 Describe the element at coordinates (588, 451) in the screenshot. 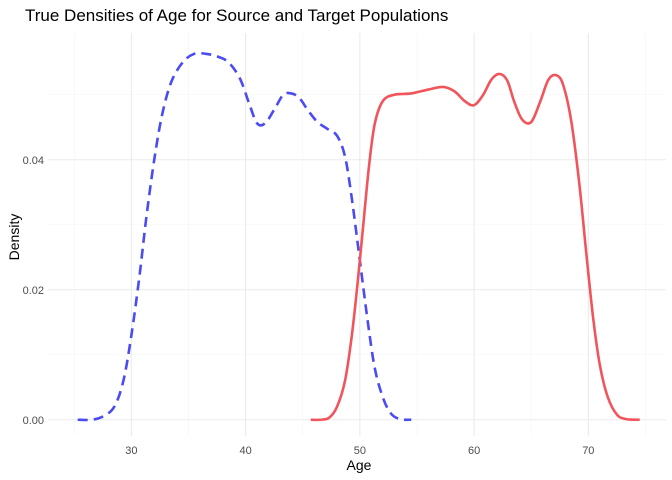

I see `x-tick-label-4: 70` at that location.